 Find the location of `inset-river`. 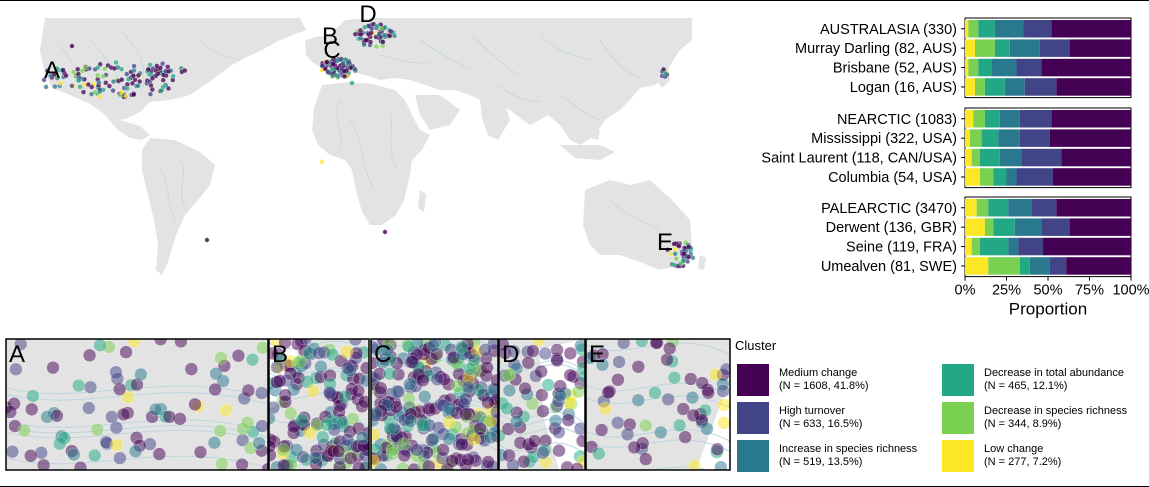

inset-river is located at coordinates (137, 425).